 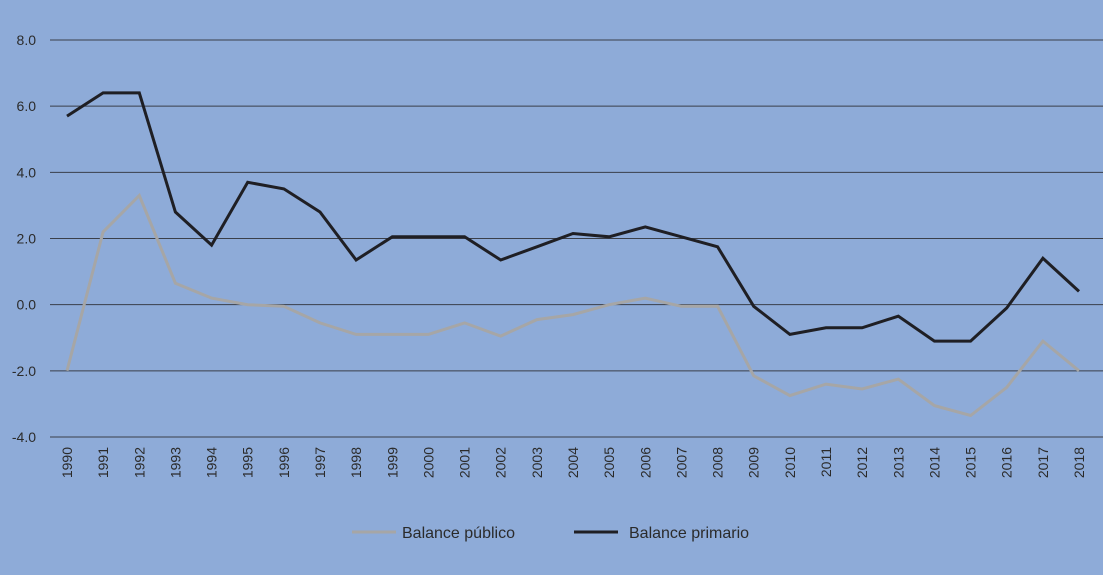 I want to click on x-tick-label: 2015, so click(x=971, y=462).